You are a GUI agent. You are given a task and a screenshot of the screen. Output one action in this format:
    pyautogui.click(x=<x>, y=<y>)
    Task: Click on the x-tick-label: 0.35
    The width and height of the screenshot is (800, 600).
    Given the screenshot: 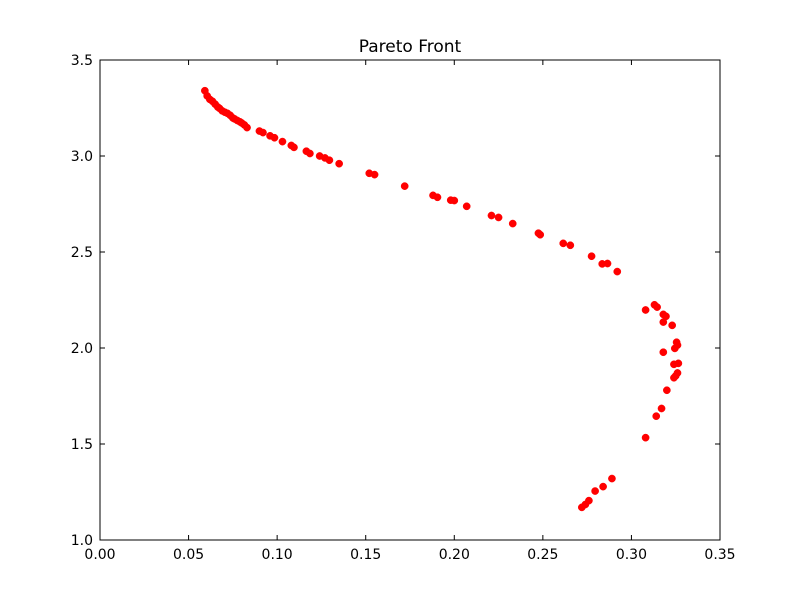 What is the action you would take?
    pyautogui.click(x=719, y=555)
    